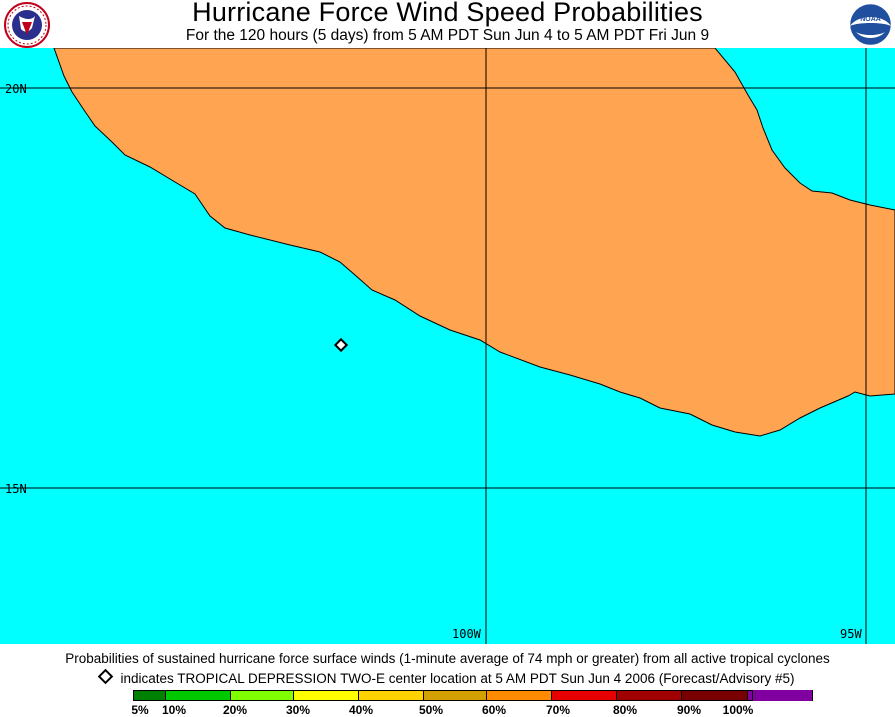 The image size is (895, 717). What do you see at coordinates (780, 695) in the screenshot?
I see `scale-swatch-100pct` at bounding box center [780, 695].